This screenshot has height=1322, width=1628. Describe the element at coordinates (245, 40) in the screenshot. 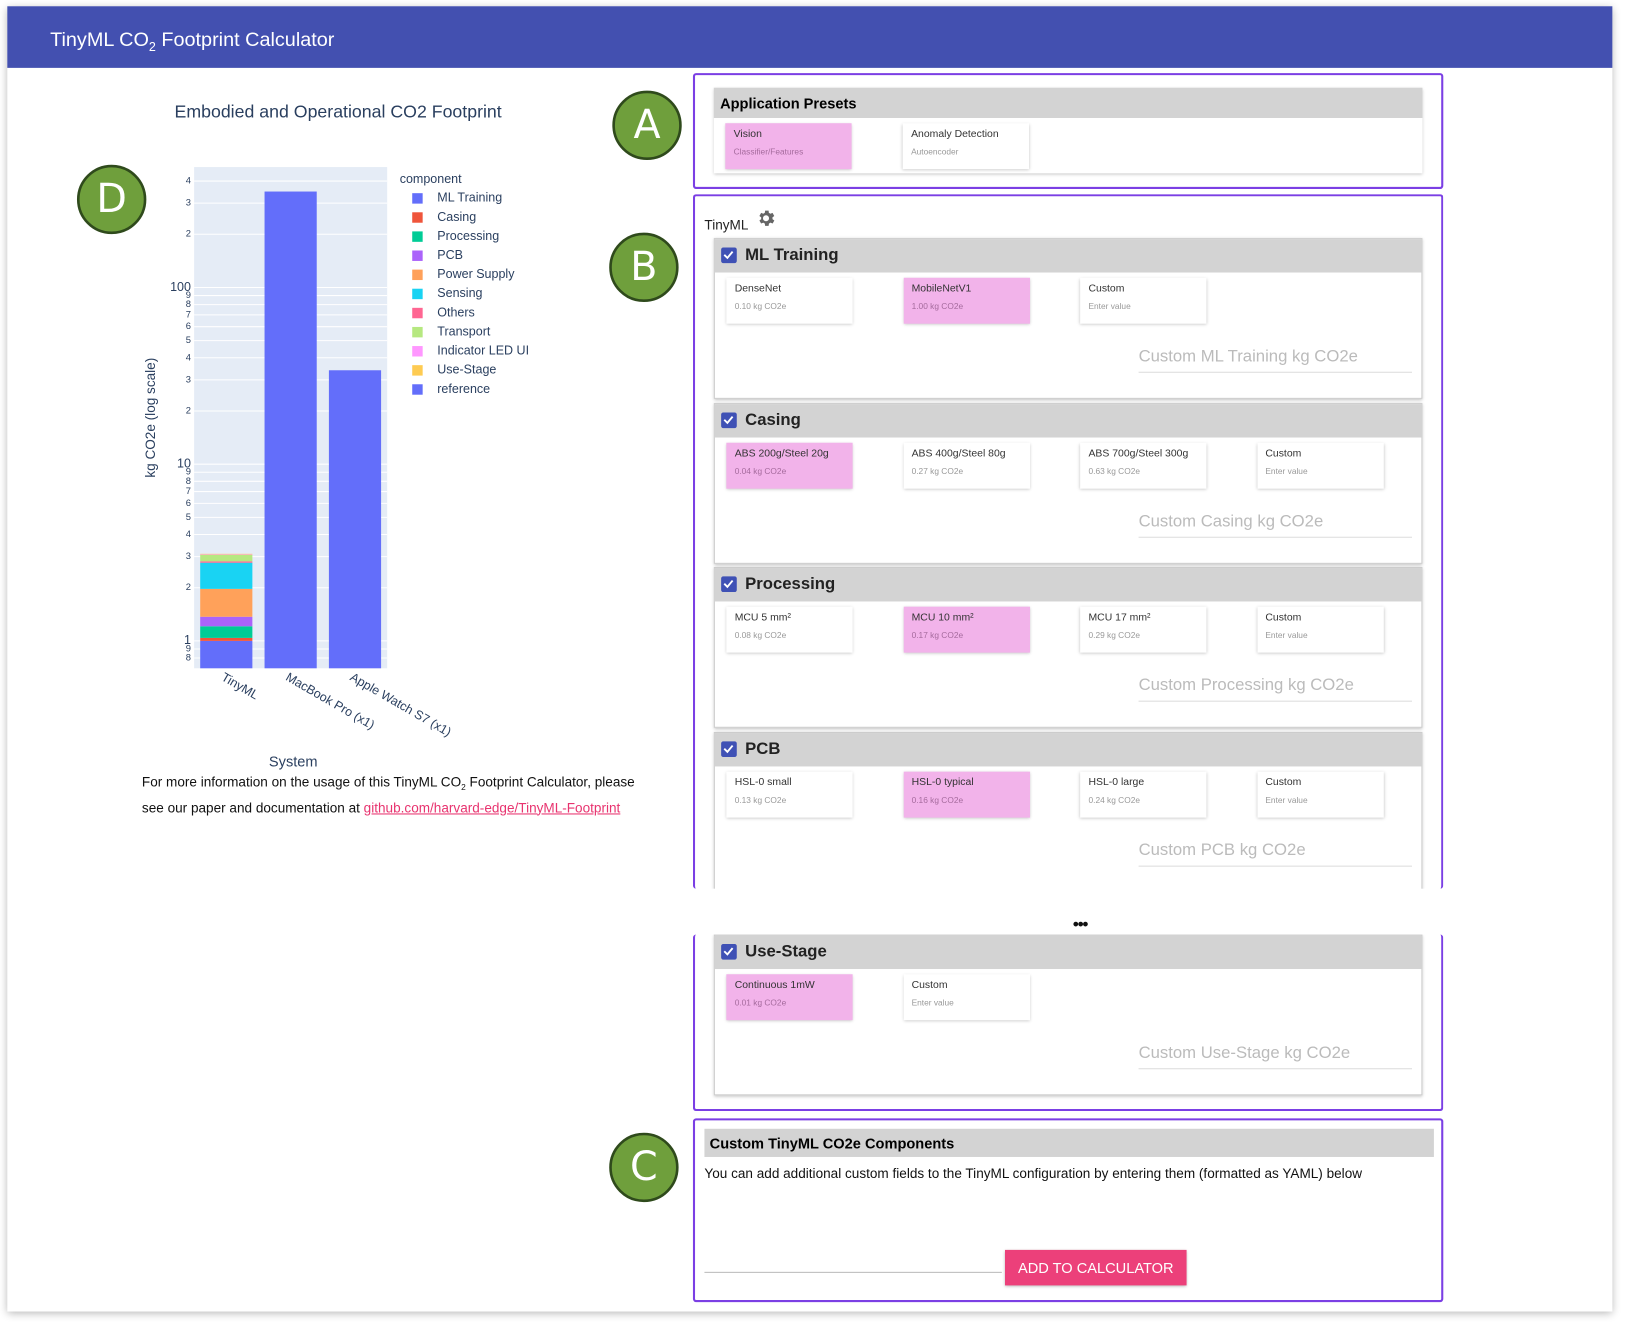

I see `title-text: Footprint Calculator` at that location.